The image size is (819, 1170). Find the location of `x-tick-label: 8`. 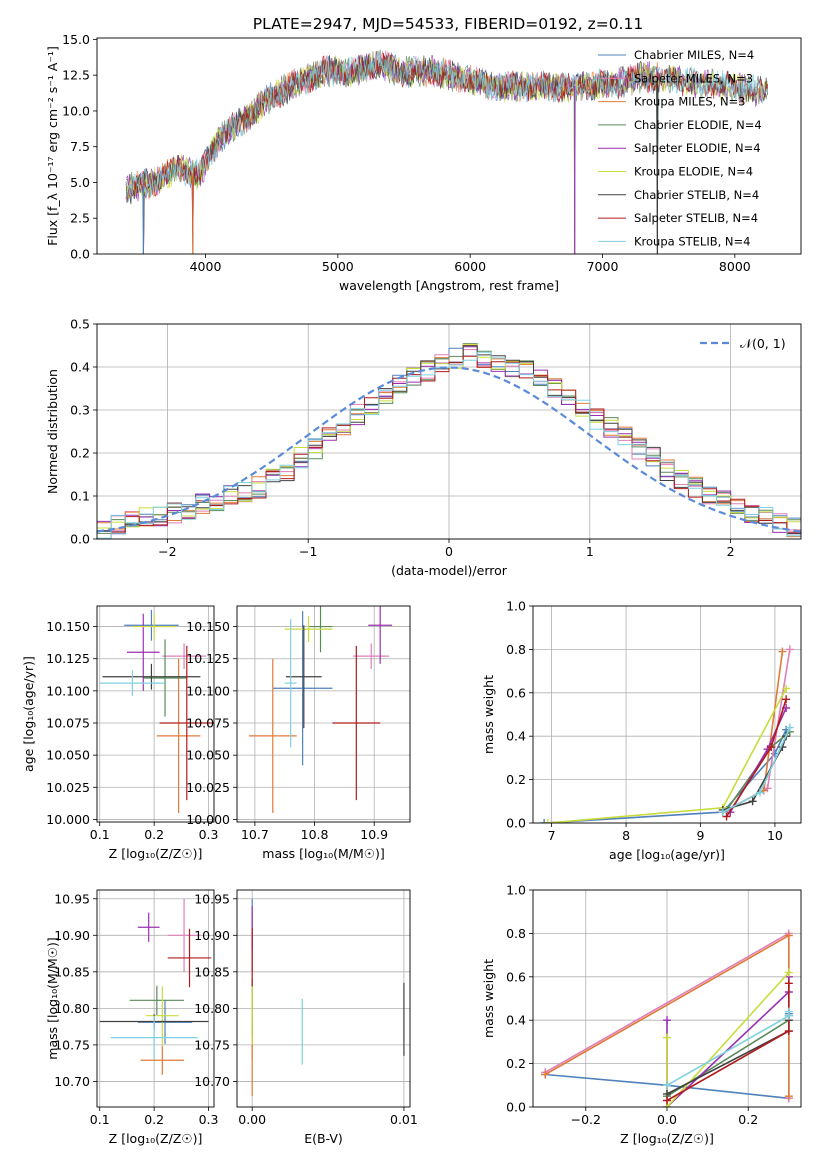

x-tick-label: 8 is located at coordinates (626, 835).